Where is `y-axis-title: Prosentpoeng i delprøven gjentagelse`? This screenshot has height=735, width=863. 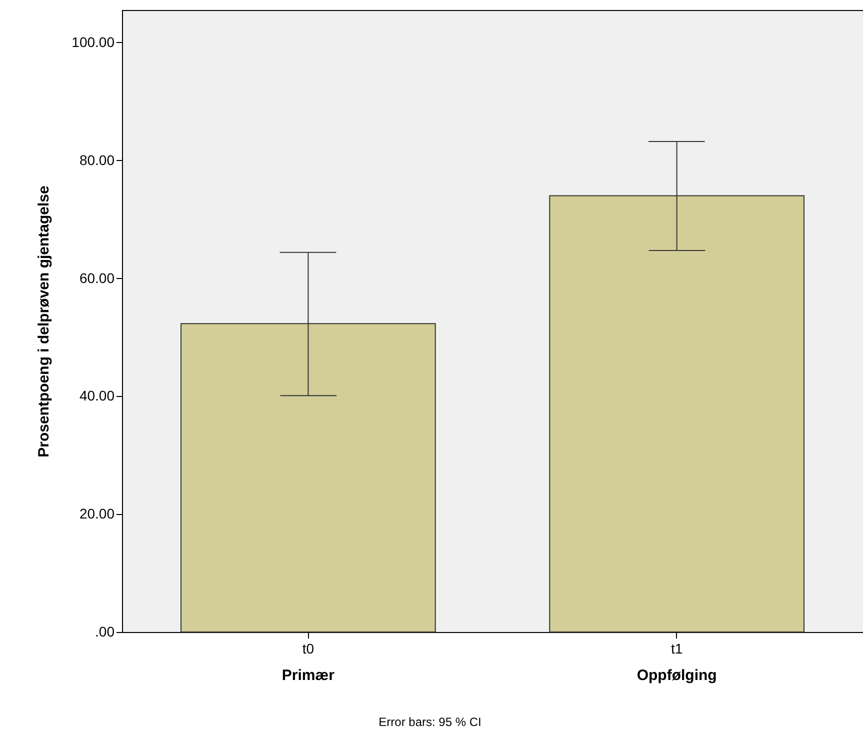 y-axis-title: Prosentpoeng i delprøven gjentagelse is located at coordinates (44, 322).